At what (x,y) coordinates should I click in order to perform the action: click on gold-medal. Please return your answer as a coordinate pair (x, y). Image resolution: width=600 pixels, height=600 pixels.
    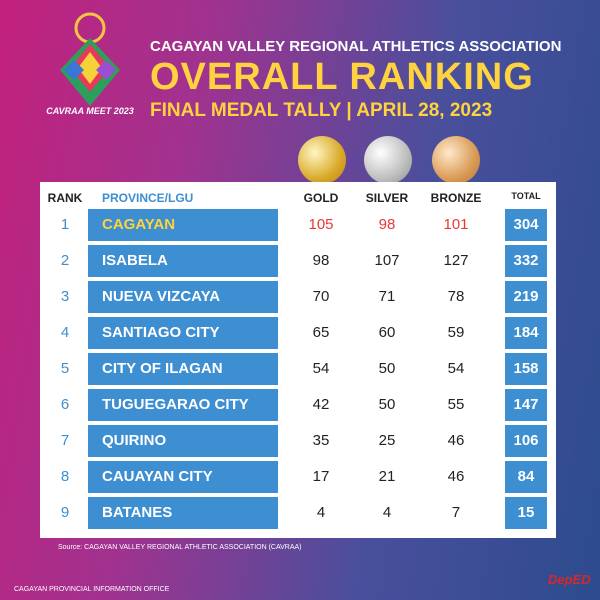
    Looking at the image, I should click on (322, 160).